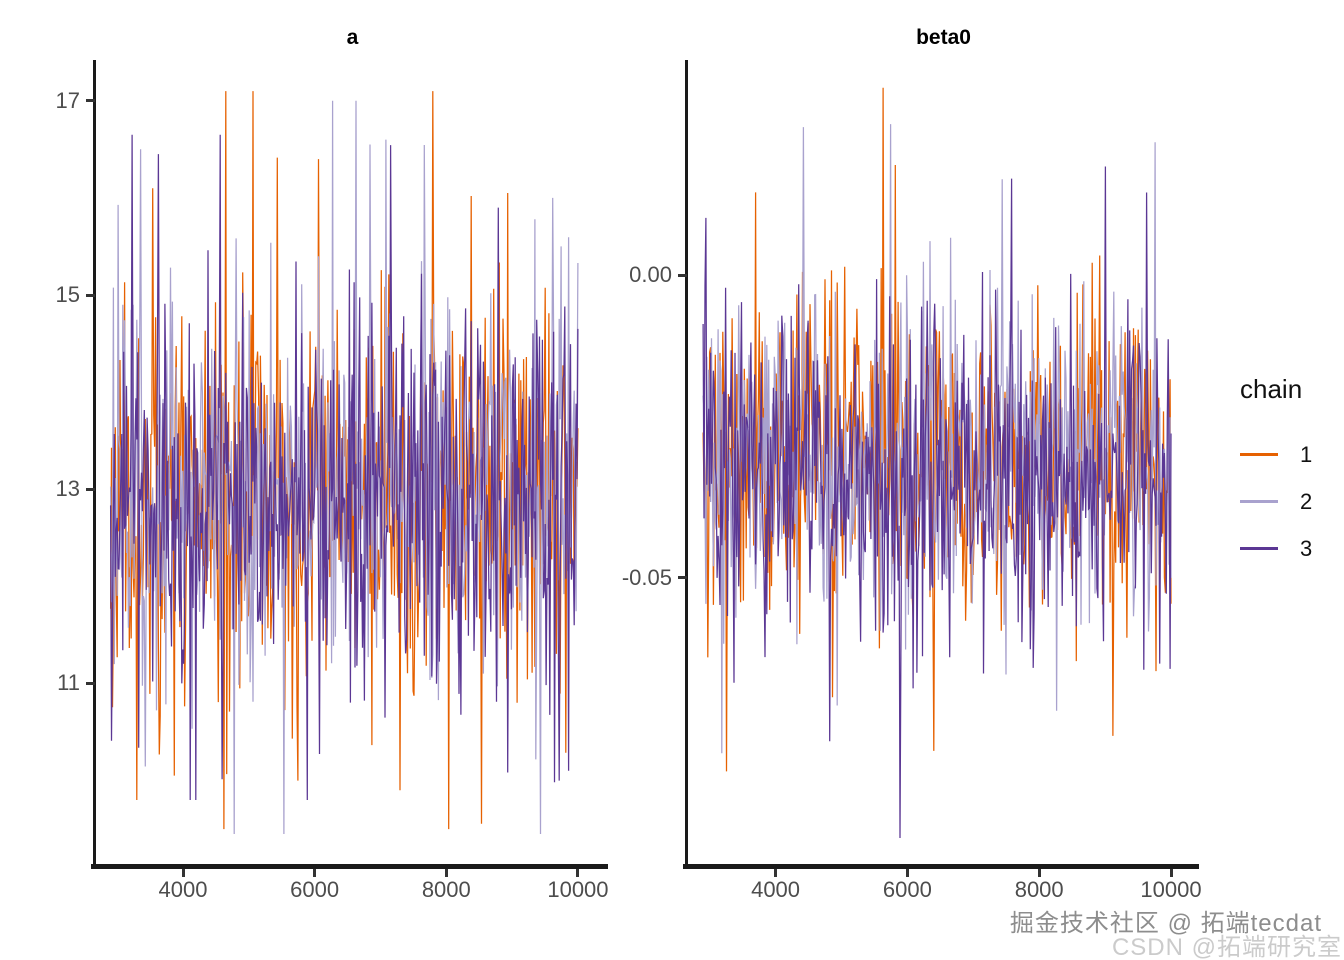 The image size is (1344, 960). I want to click on x-axis-line-a, so click(349, 866).